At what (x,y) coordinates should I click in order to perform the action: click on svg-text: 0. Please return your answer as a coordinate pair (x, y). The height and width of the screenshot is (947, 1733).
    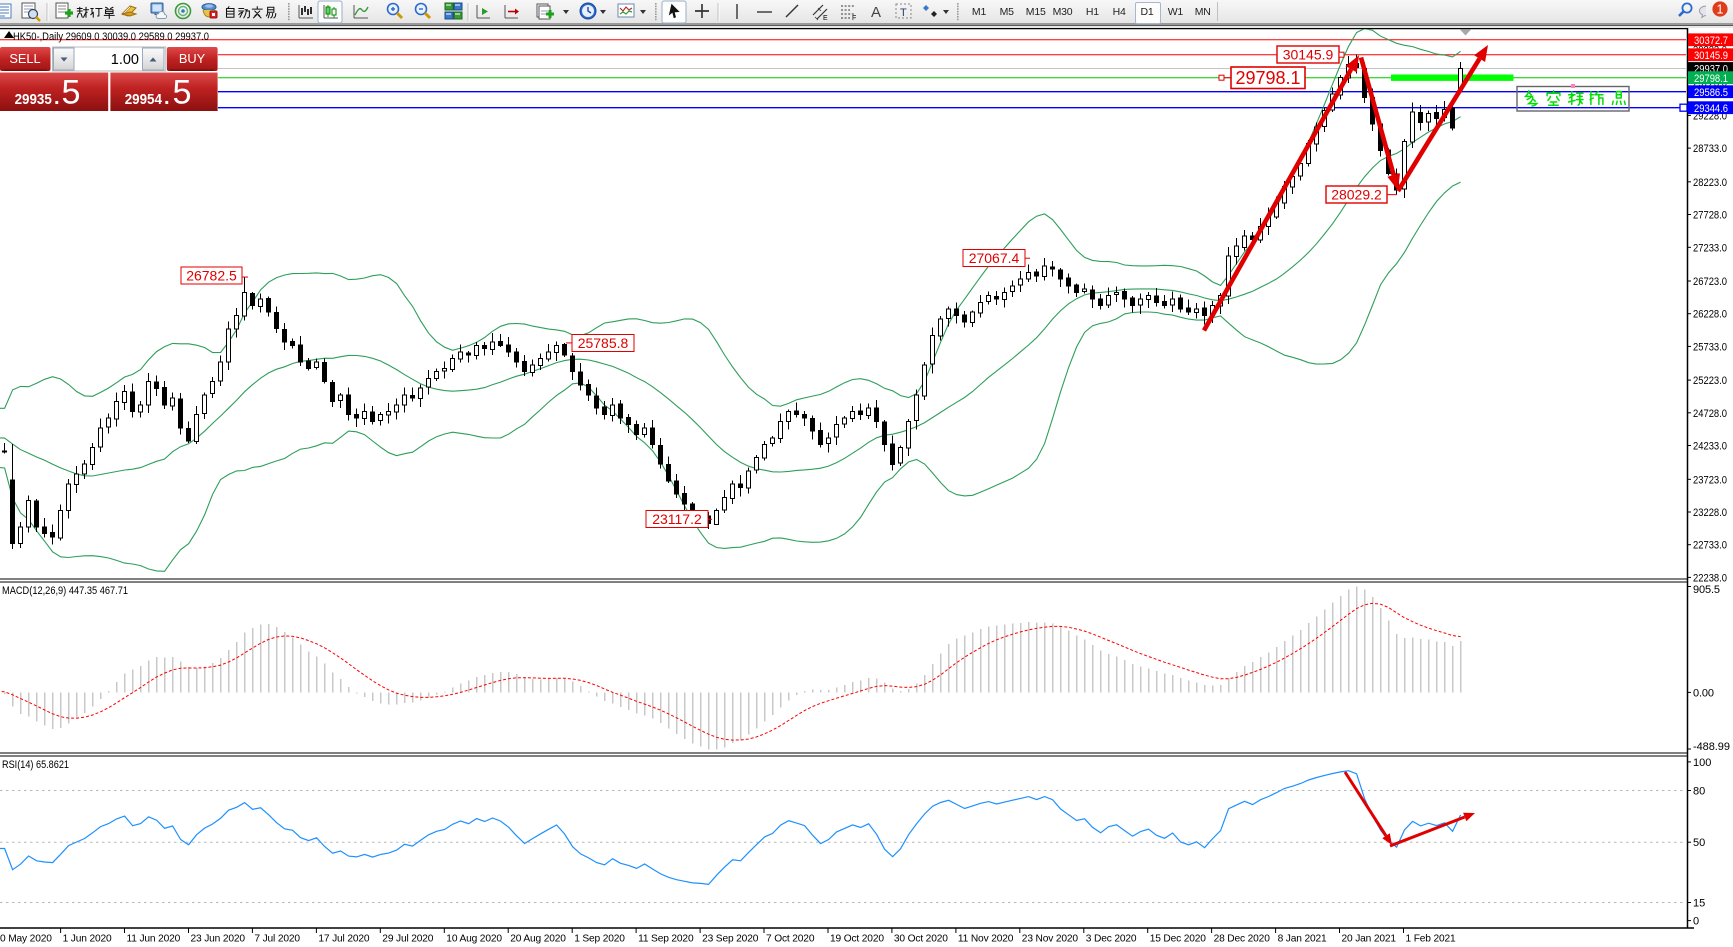
    Looking at the image, I should click on (1696, 922).